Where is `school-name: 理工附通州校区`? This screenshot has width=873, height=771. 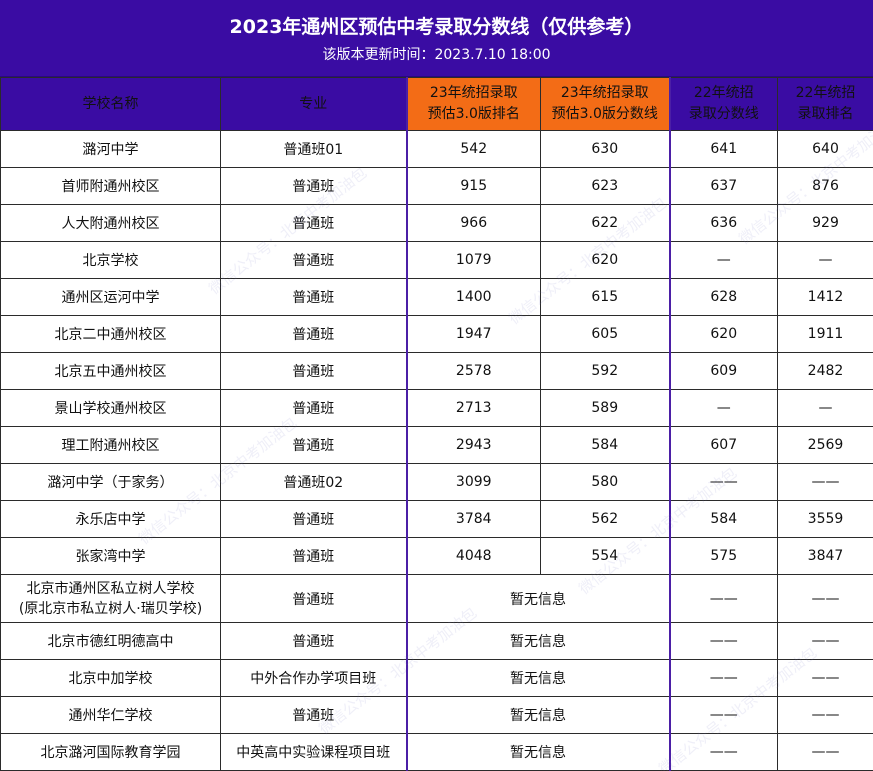 school-name: 理工附通州校区 is located at coordinates (110, 445).